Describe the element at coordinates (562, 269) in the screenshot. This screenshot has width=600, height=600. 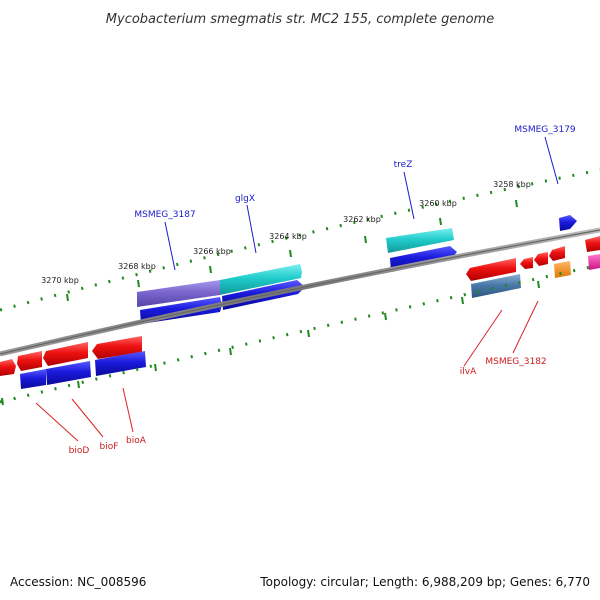
I see `gene-orange` at that location.